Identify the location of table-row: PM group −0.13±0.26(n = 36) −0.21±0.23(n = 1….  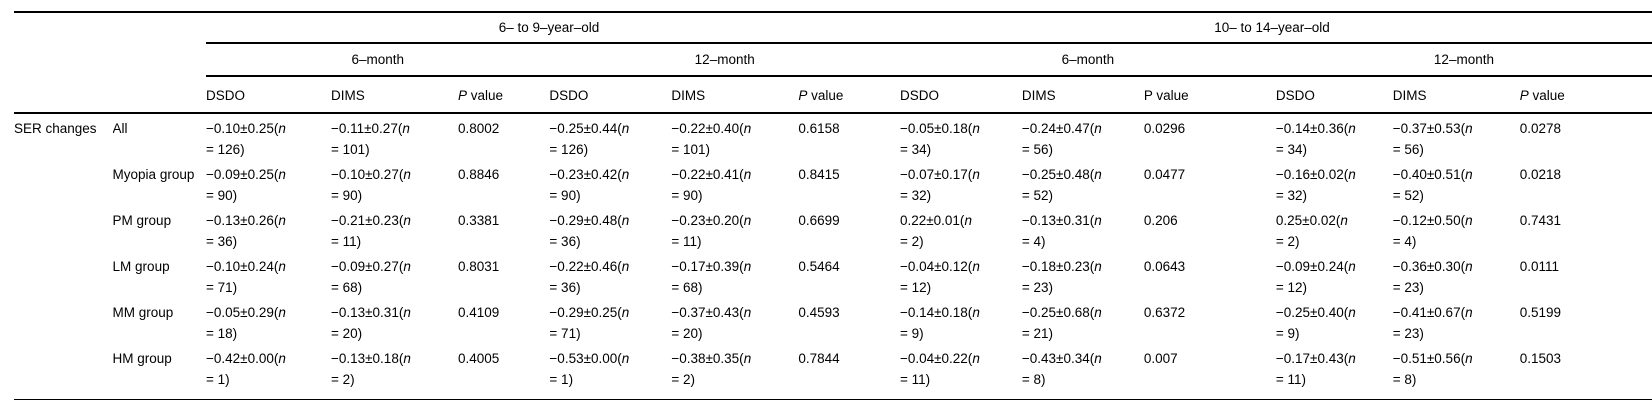
(833, 229).